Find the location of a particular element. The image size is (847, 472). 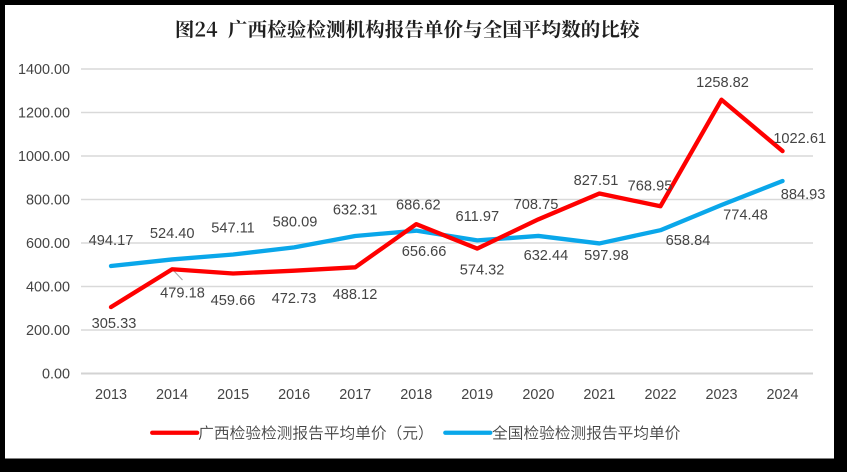

svg-text: 656.66 is located at coordinates (424, 252).